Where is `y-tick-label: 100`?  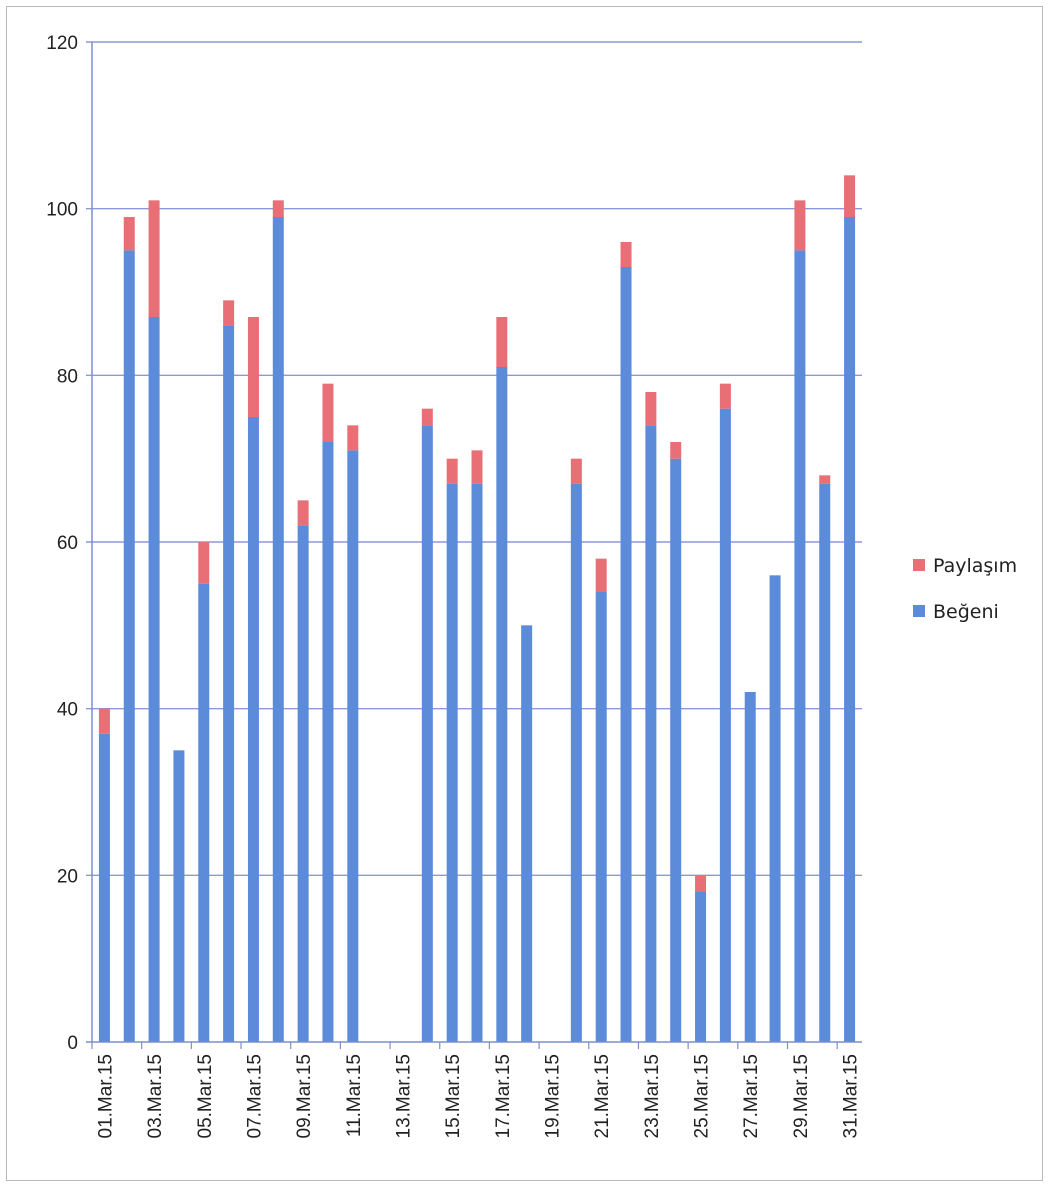 y-tick-label: 100 is located at coordinates (62, 210).